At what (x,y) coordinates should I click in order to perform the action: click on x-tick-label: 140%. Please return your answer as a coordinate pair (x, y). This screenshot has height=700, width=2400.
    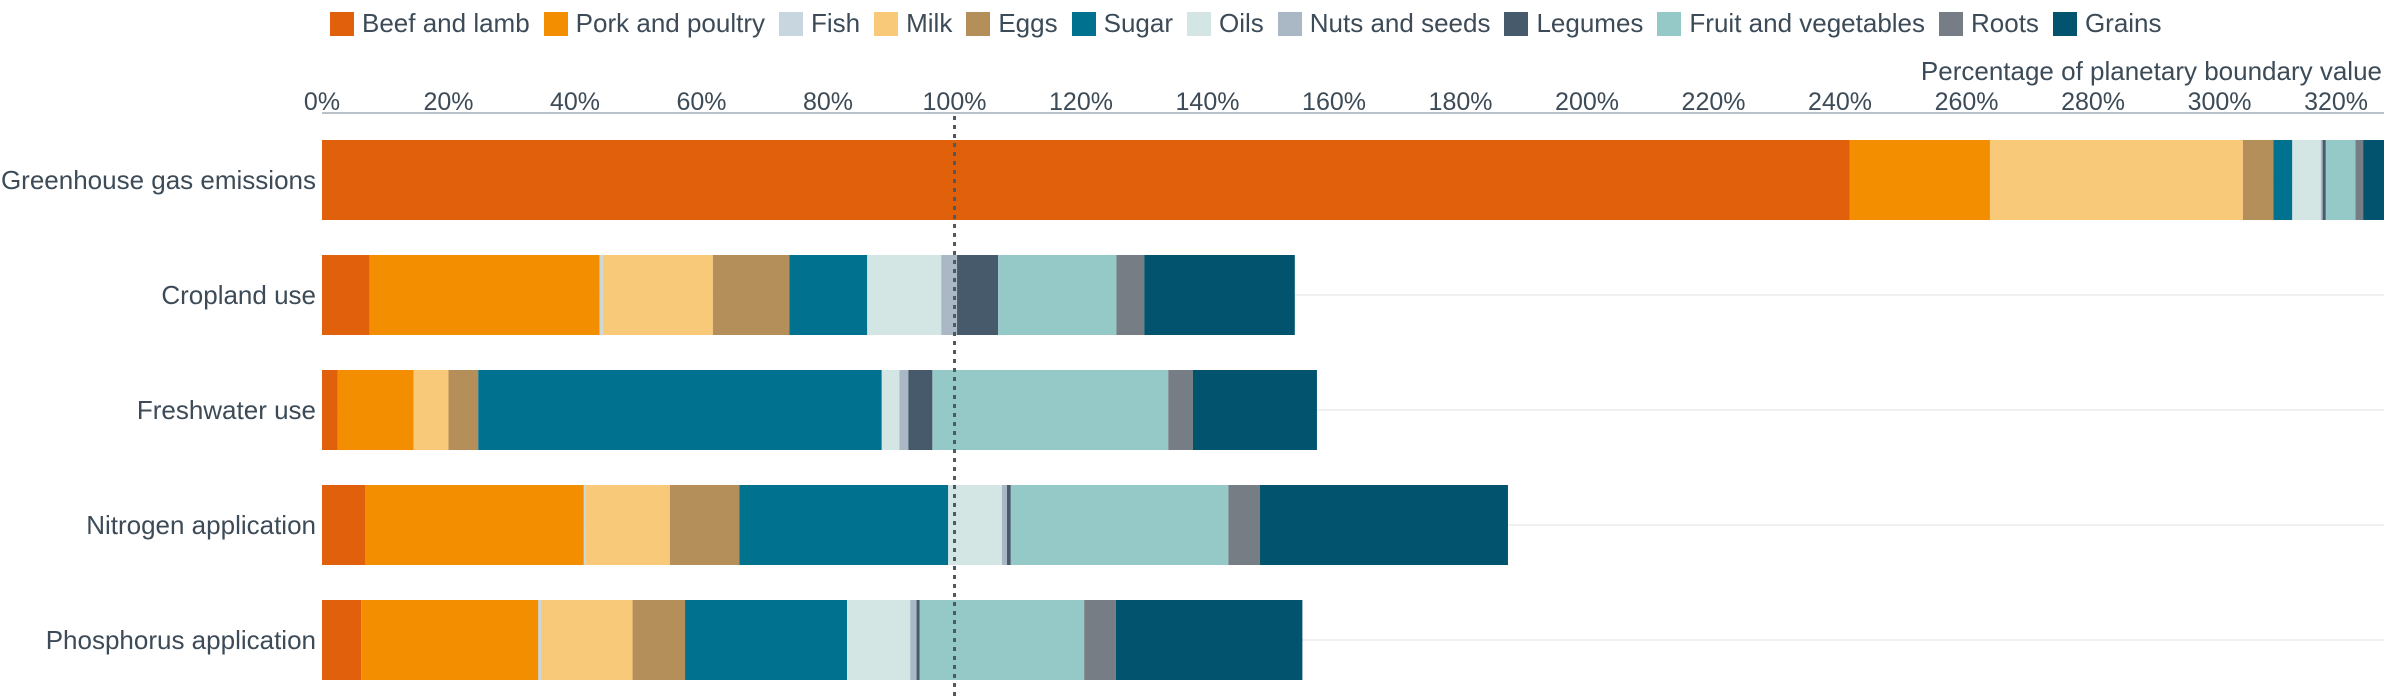
    Looking at the image, I should click on (1208, 102).